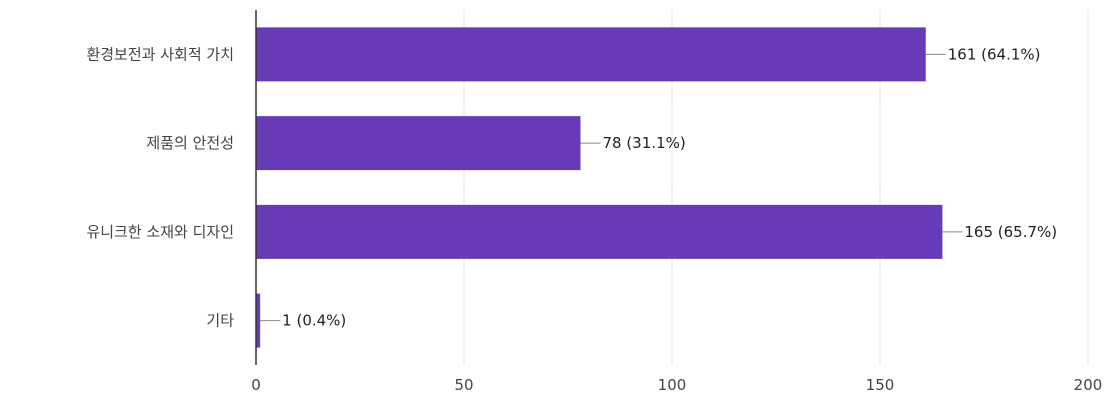  I want to click on x-tick-label: 100, so click(672, 385).